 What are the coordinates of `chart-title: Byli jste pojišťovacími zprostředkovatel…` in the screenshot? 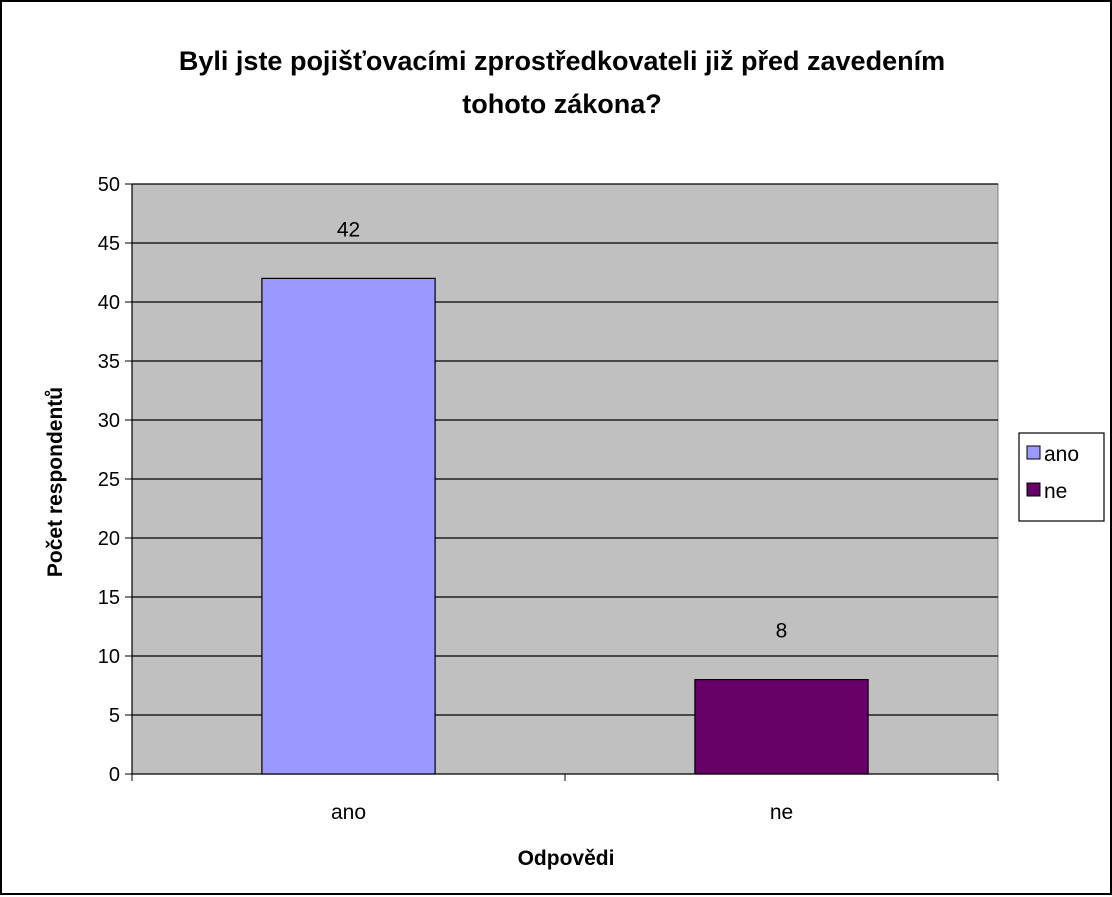 It's located at (562, 83).